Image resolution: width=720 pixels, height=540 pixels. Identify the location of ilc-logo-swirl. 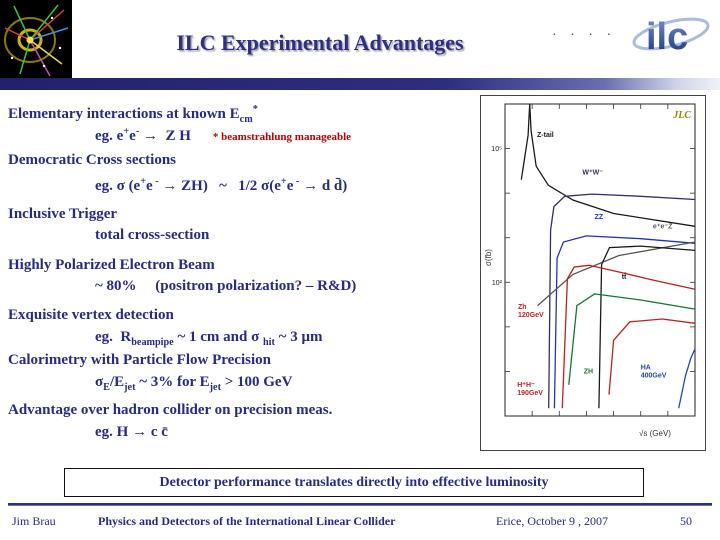
(671, 34).